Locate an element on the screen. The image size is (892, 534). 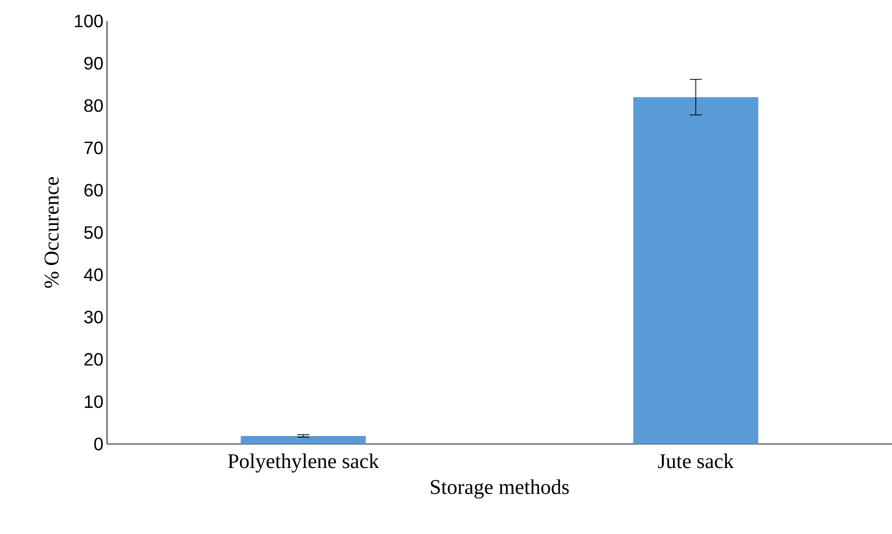
y-tick-label: 0 is located at coordinates (98, 444).